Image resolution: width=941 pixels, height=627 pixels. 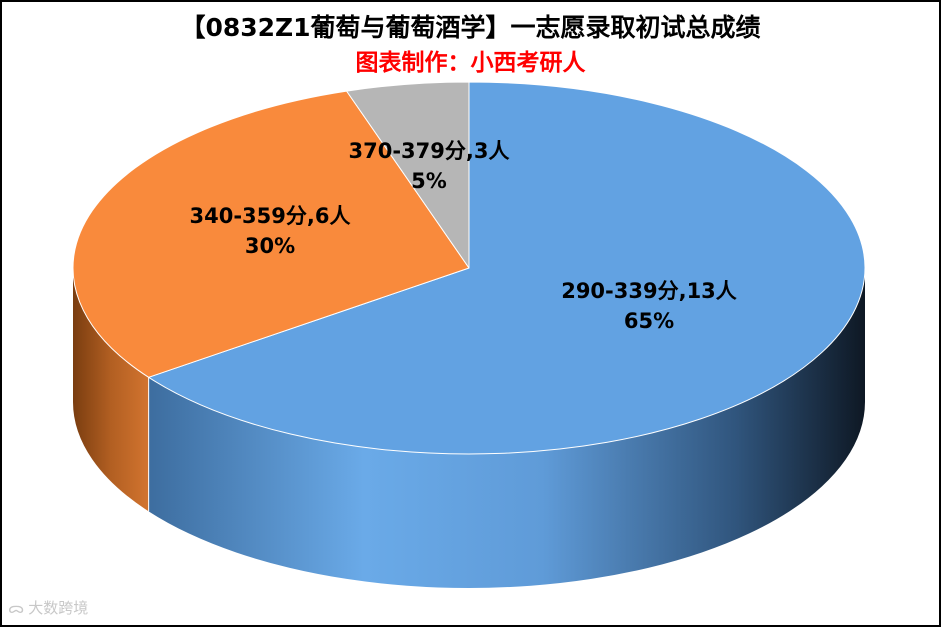 What do you see at coordinates (16, 608) in the screenshot?
I see `weibo-logo-icon: ᯅ` at bounding box center [16, 608].